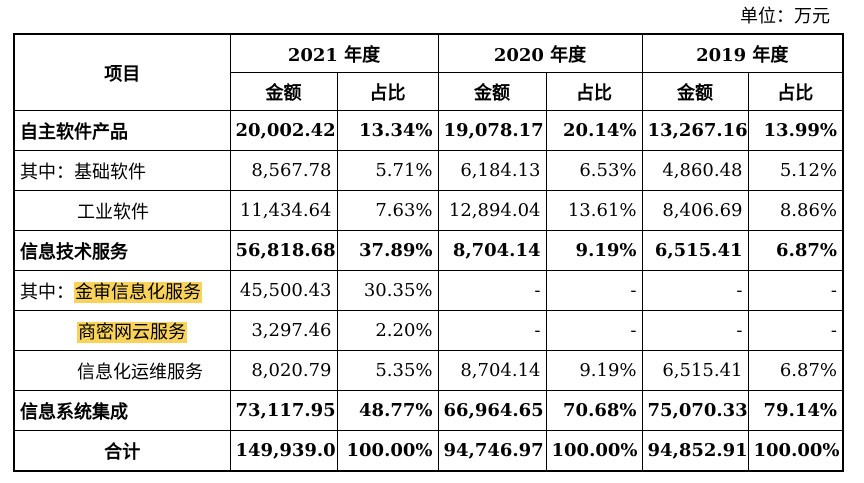 This screenshot has height=483, width=864. Describe the element at coordinates (283, 210) in the screenshot. I see `cell-amount: 11,434.64` at that location.